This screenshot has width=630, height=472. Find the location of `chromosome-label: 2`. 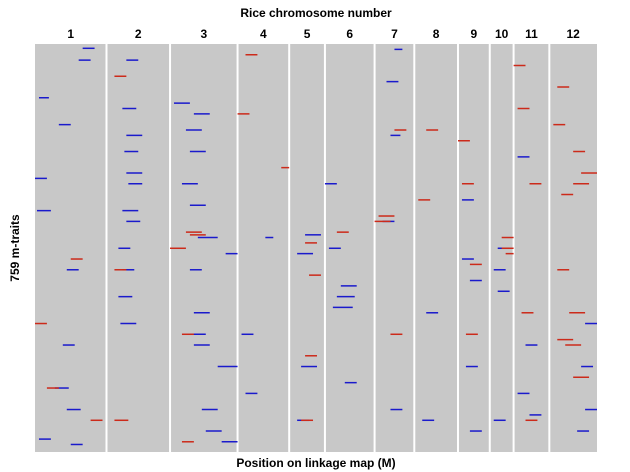

chromosome-label: 2 is located at coordinates (138, 34).